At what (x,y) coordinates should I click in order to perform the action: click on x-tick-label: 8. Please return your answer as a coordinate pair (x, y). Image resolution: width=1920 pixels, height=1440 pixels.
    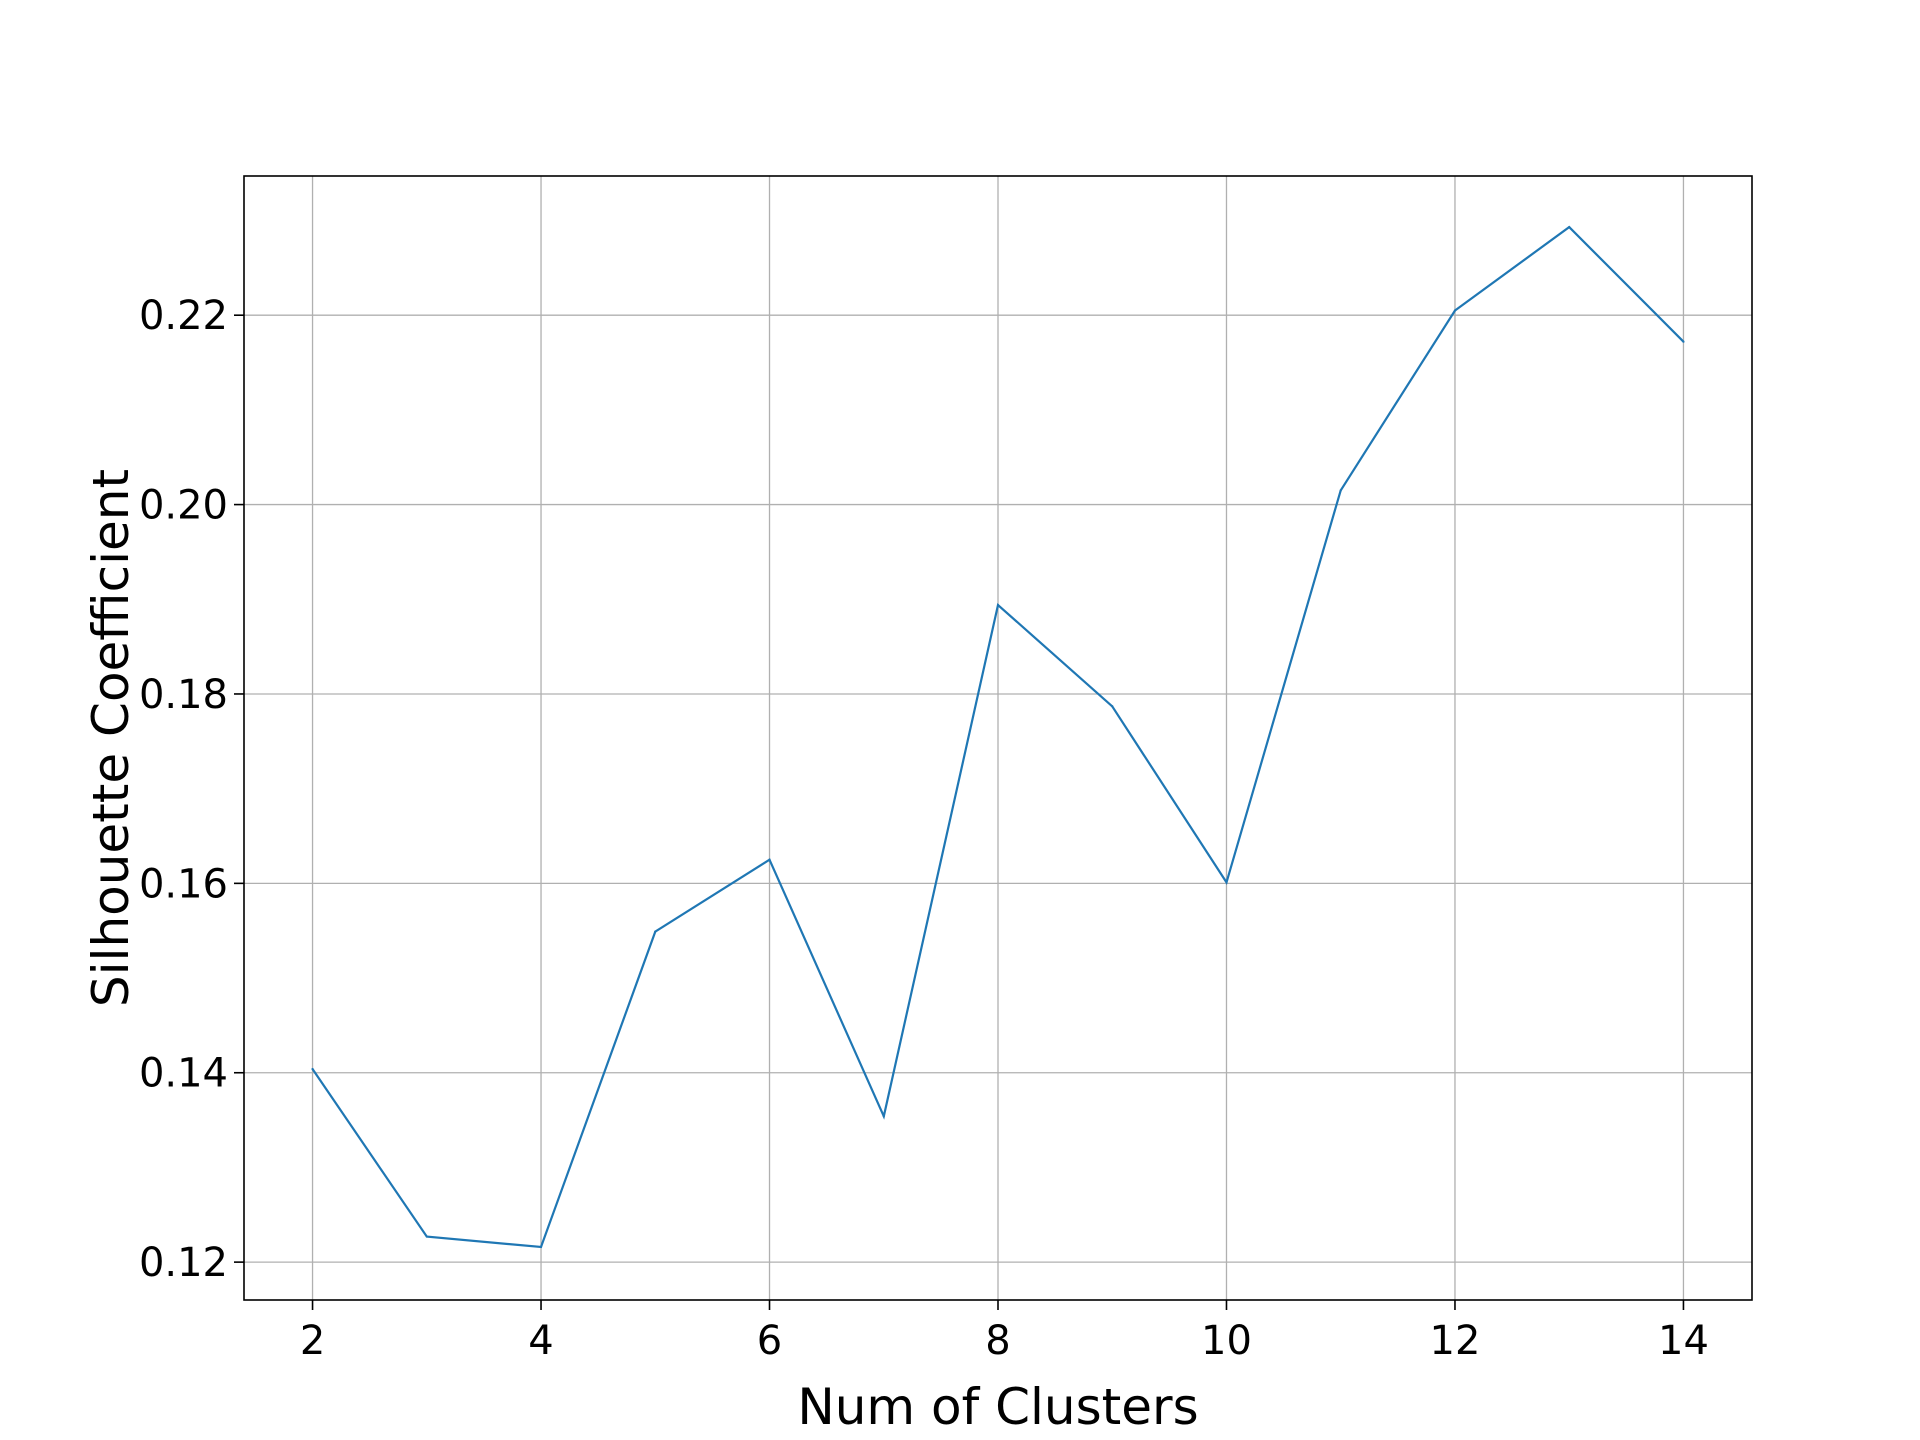
    Looking at the image, I should click on (997, 1341).